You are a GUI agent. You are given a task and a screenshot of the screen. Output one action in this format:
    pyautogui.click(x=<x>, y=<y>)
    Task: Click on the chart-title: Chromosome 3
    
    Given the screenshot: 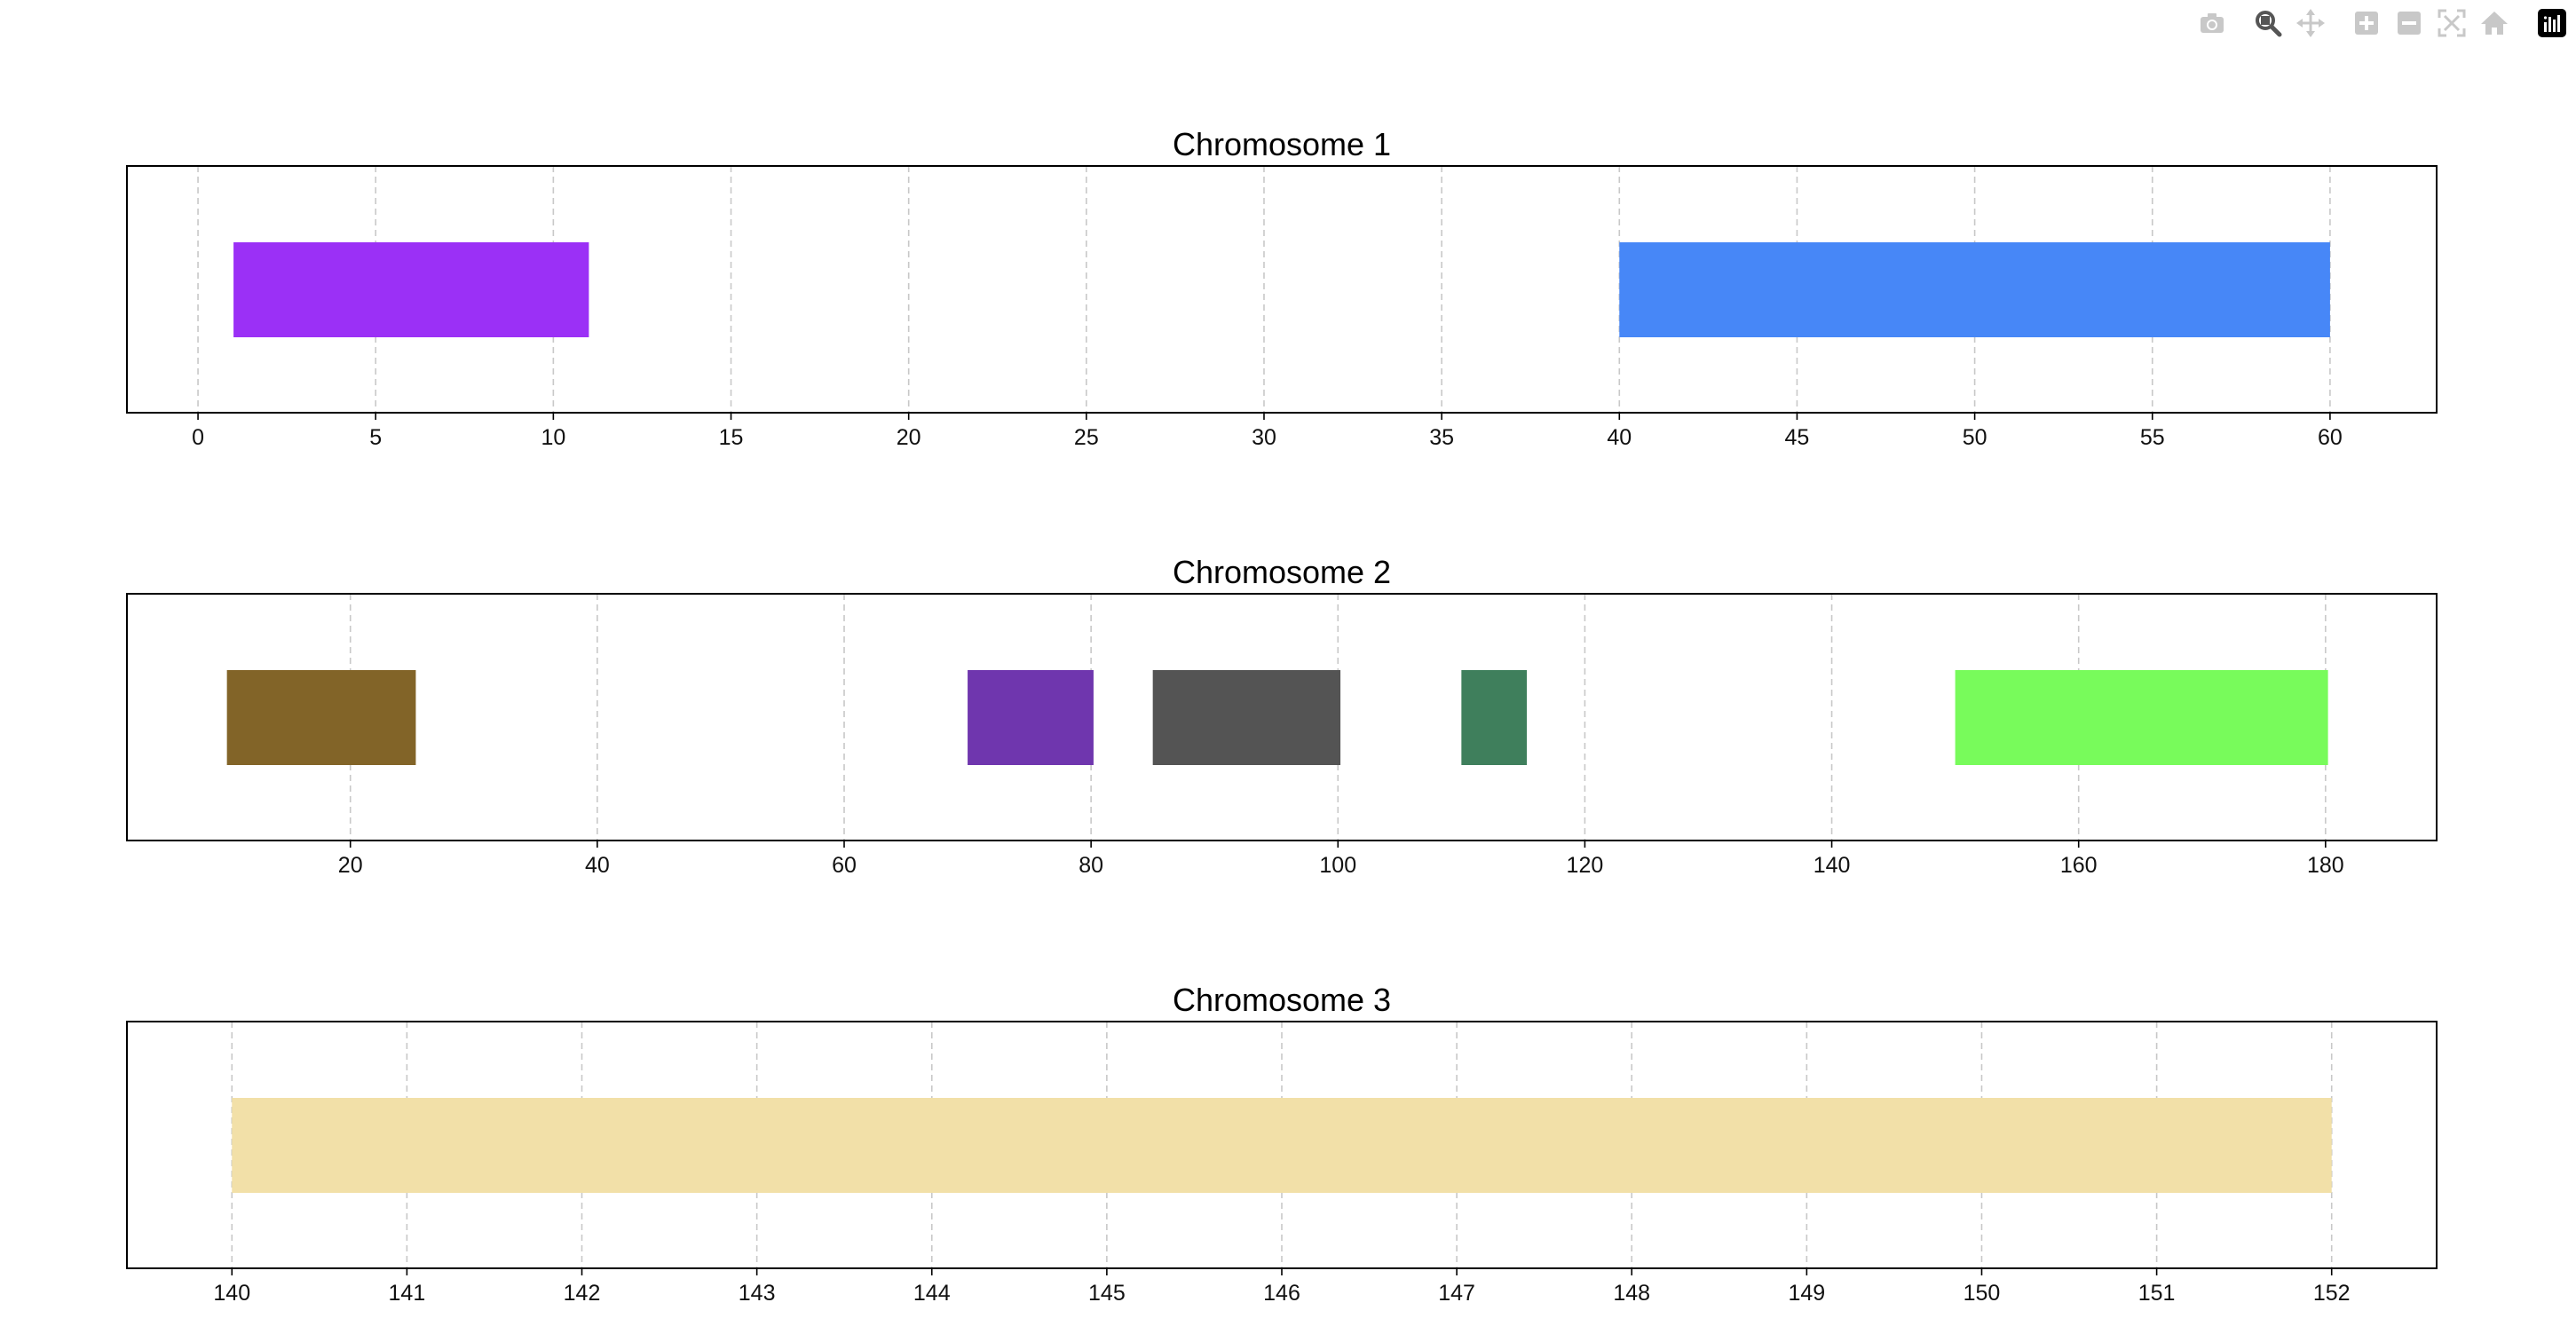 What is the action you would take?
    pyautogui.click(x=1282, y=1000)
    